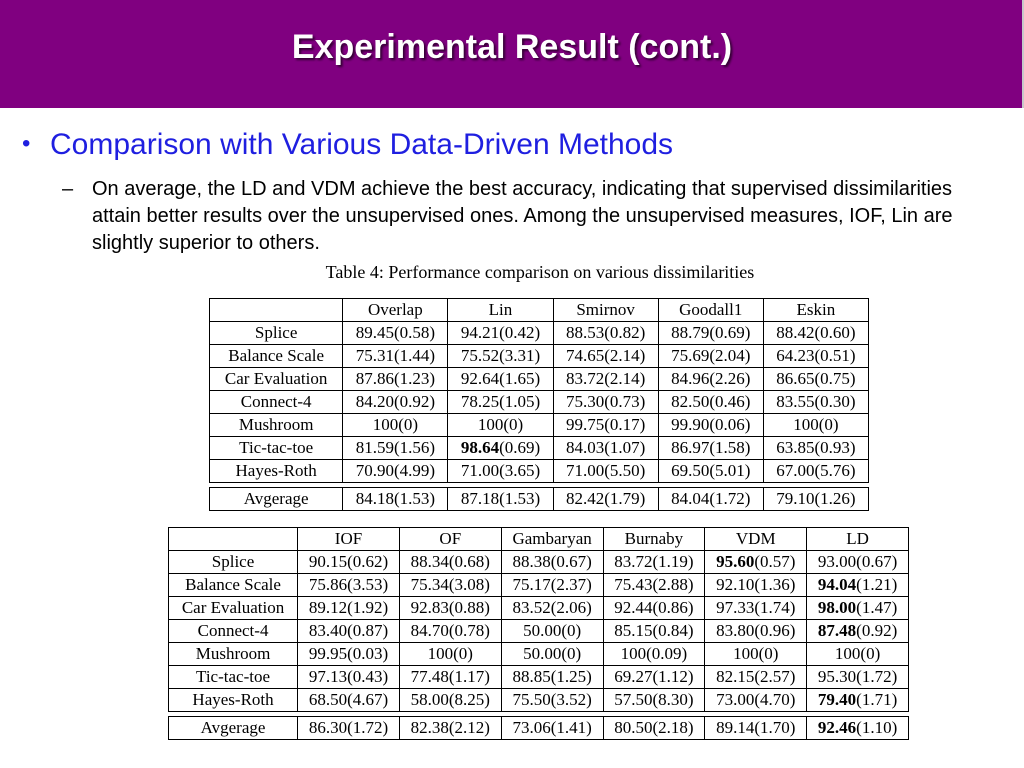 The width and height of the screenshot is (1024, 768). Describe the element at coordinates (520, 447) in the screenshot. I see `best-std: (0.69)` at that location.